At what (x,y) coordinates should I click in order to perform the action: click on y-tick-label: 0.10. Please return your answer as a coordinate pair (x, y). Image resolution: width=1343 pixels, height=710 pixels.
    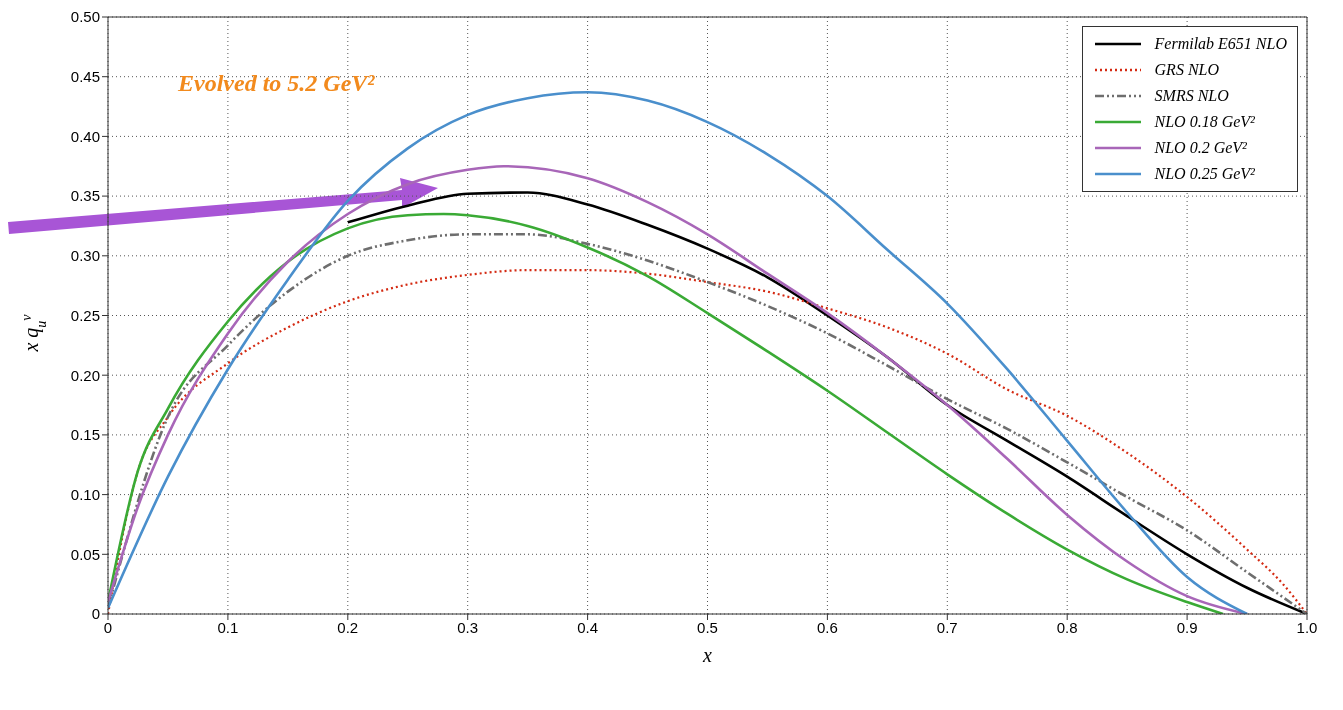
    Looking at the image, I should click on (85, 494).